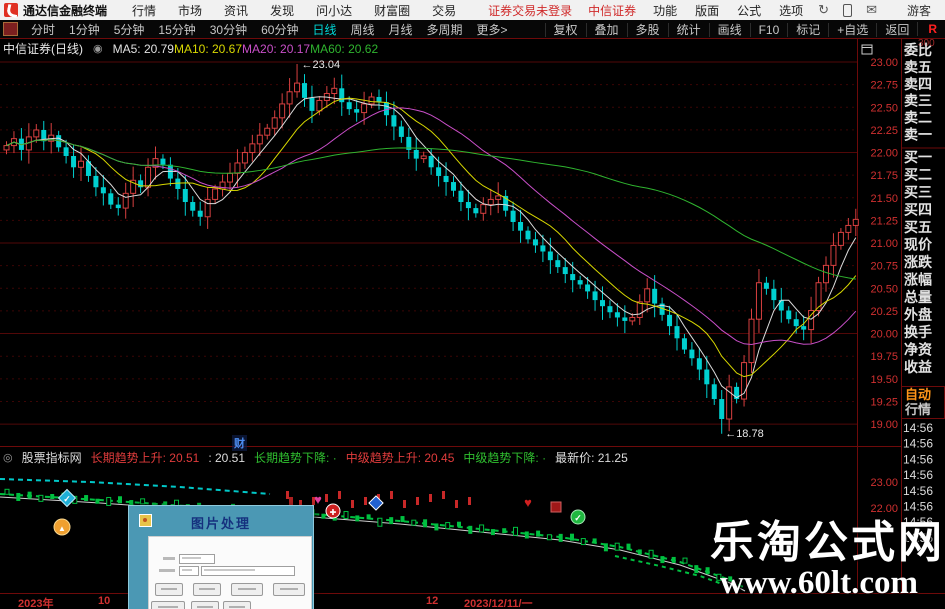 The width and height of the screenshot is (945, 609). Describe the element at coordinates (334, 10) in the screenshot. I see `menubar-item: 问小达` at that location.